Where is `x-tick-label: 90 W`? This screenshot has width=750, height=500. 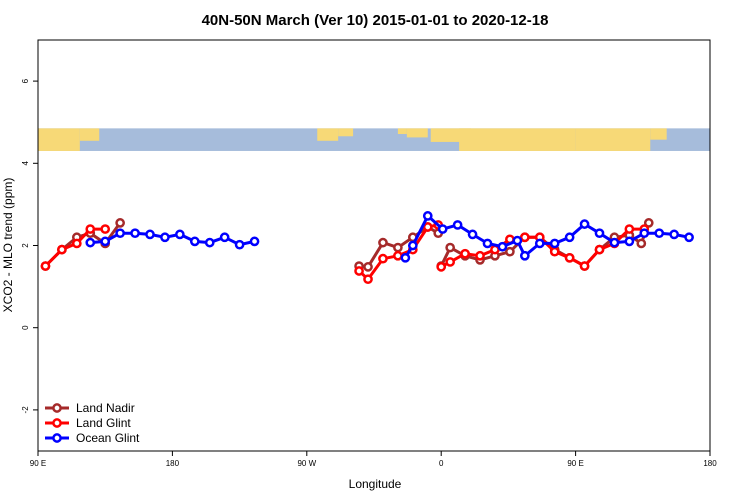 x-tick-label: 90 W is located at coordinates (306, 463).